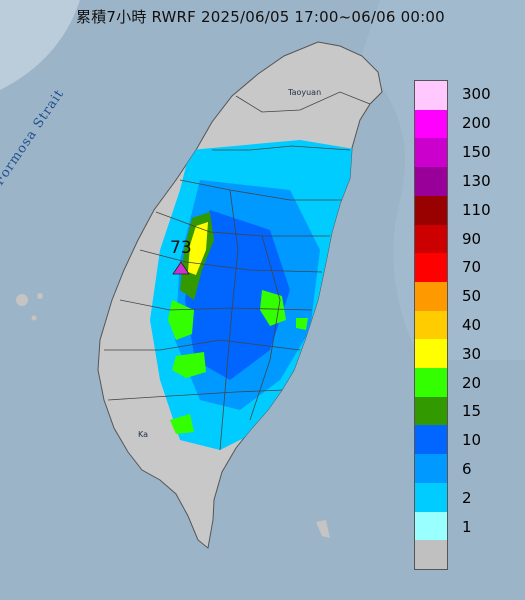  Describe the element at coordinates (476, 209) in the screenshot. I see `legend-label: 110` at that location.